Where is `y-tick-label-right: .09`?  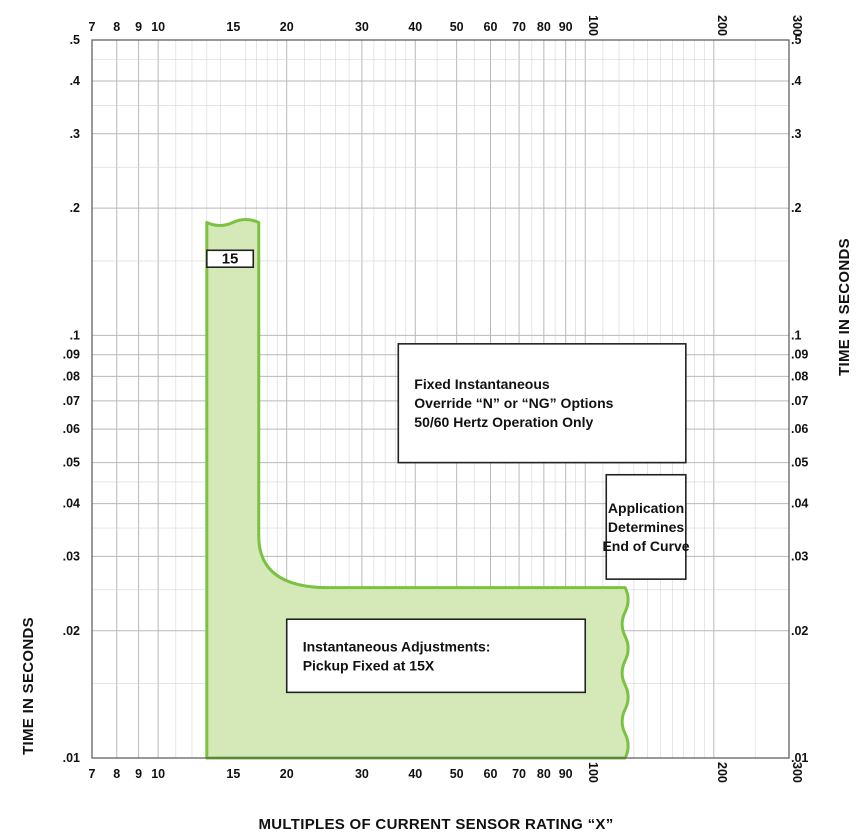
y-tick-label-right: .09 is located at coordinates (799, 355).